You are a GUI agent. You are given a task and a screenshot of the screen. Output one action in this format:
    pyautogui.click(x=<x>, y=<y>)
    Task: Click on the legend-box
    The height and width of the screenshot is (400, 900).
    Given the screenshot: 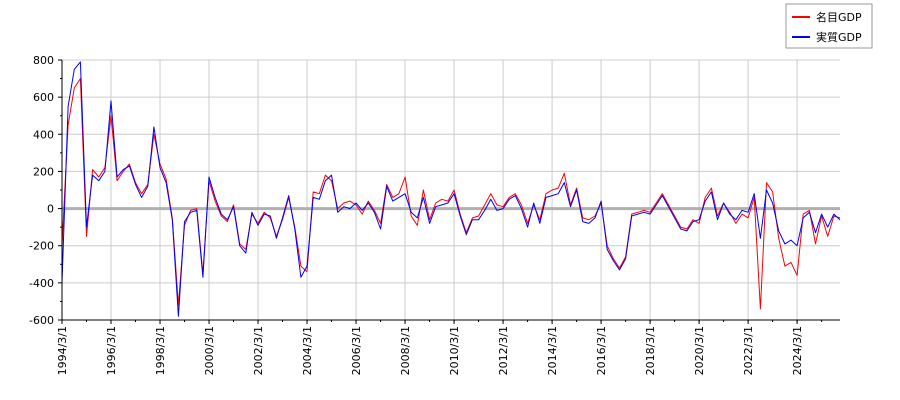 What is the action you would take?
    pyautogui.click(x=829, y=26)
    